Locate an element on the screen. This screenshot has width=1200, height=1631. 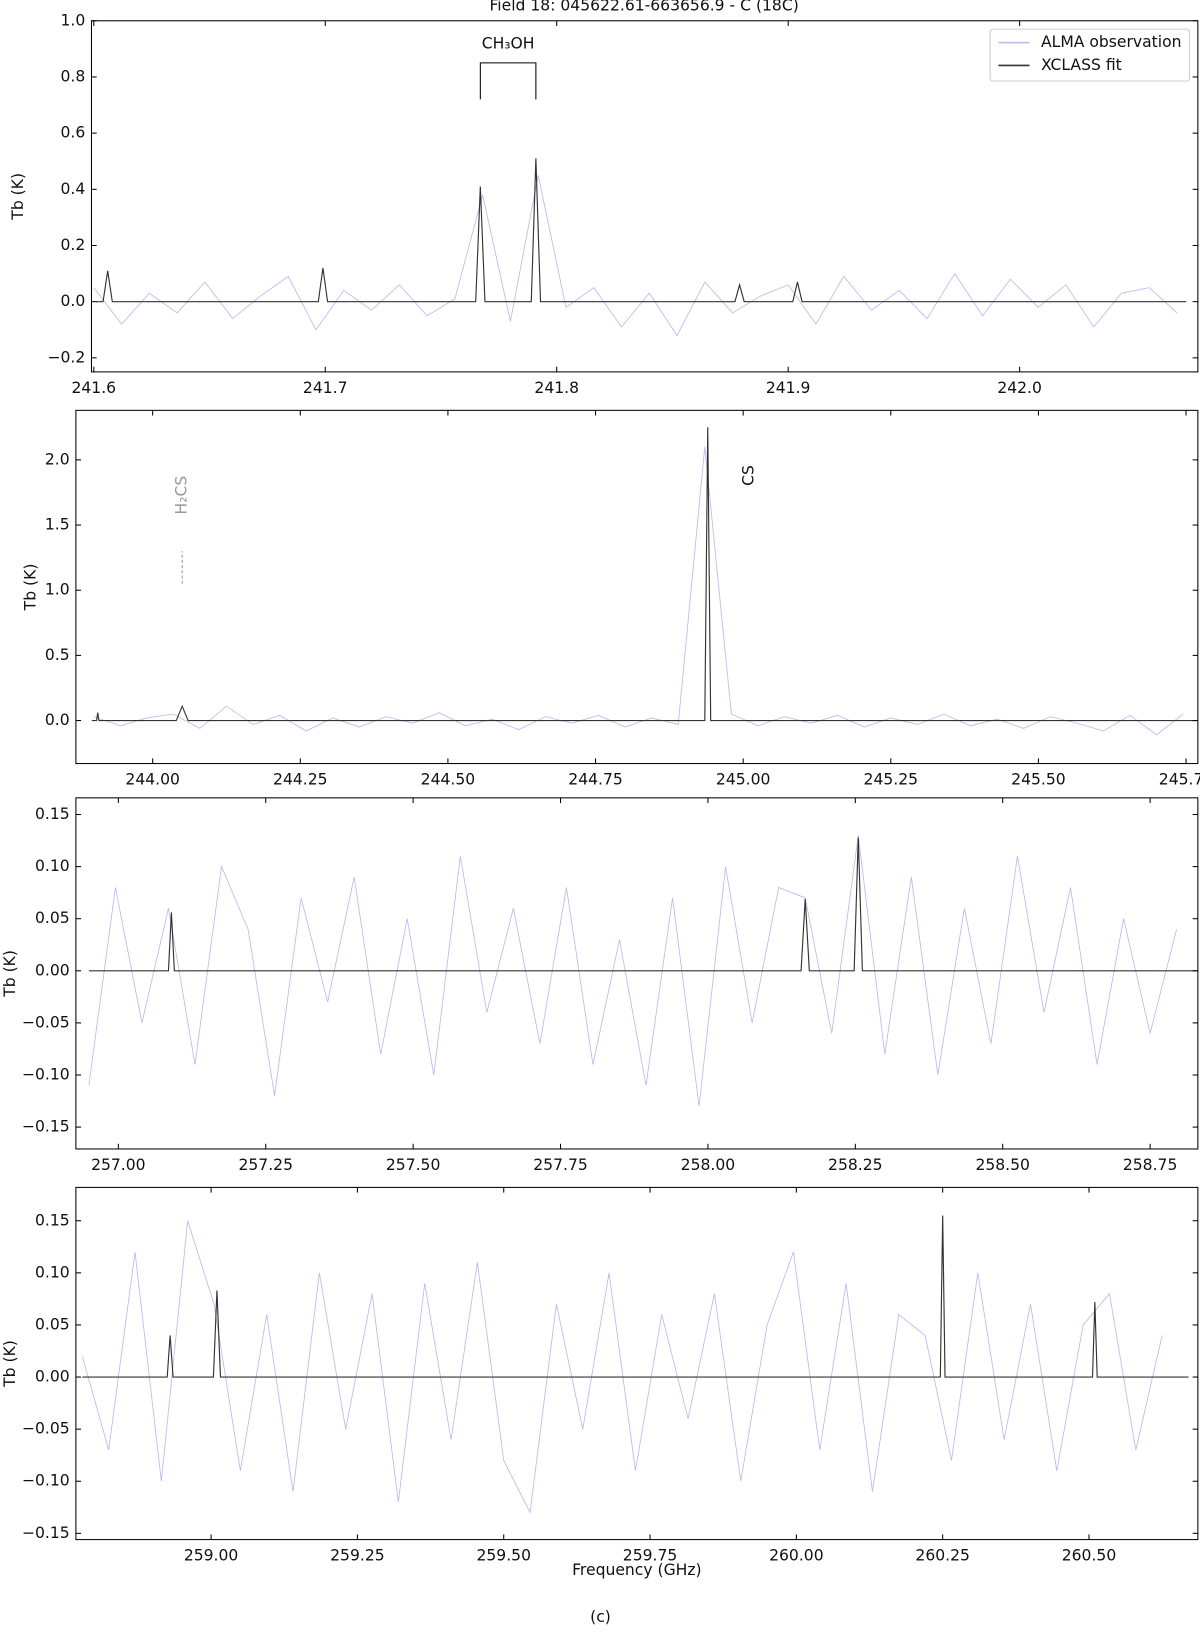
x-axis-label: Frequency (GHz) is located at coordinates (637, 1570).